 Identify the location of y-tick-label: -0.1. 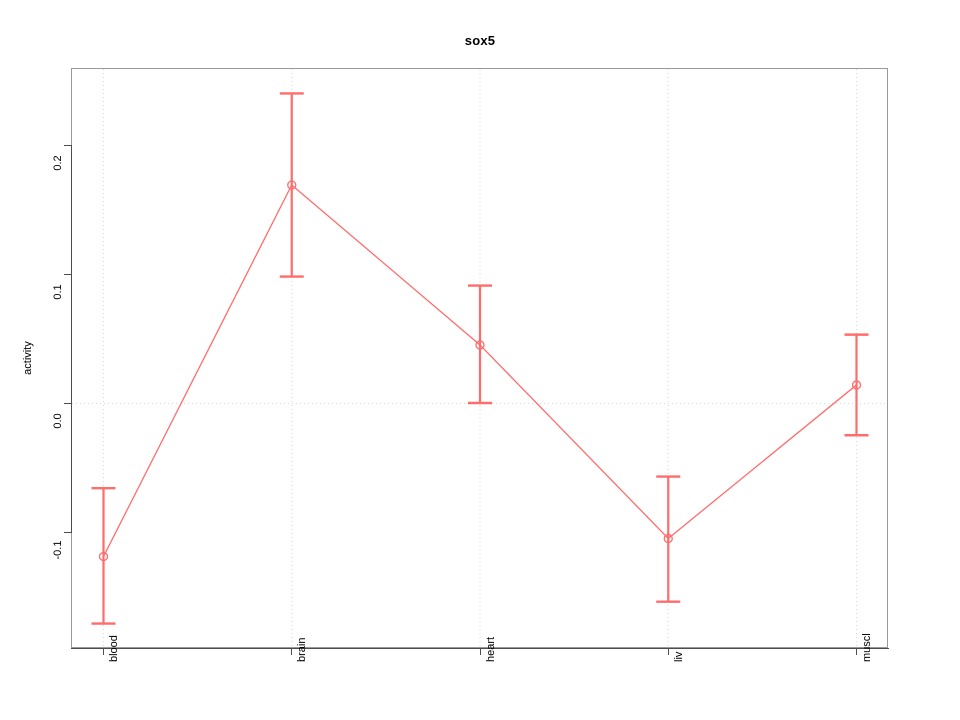
(58, 550).